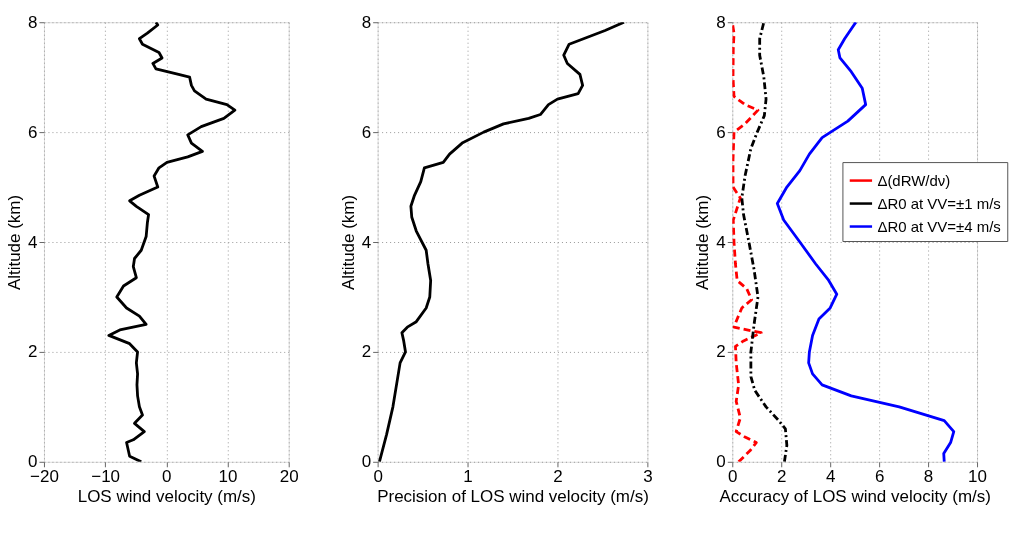 This screenshot has height=535, width=1014. Describe the element at coordinates (914, 180) in the screenshot. I see `legend-label: Δ(dRW/dν)` at that location.